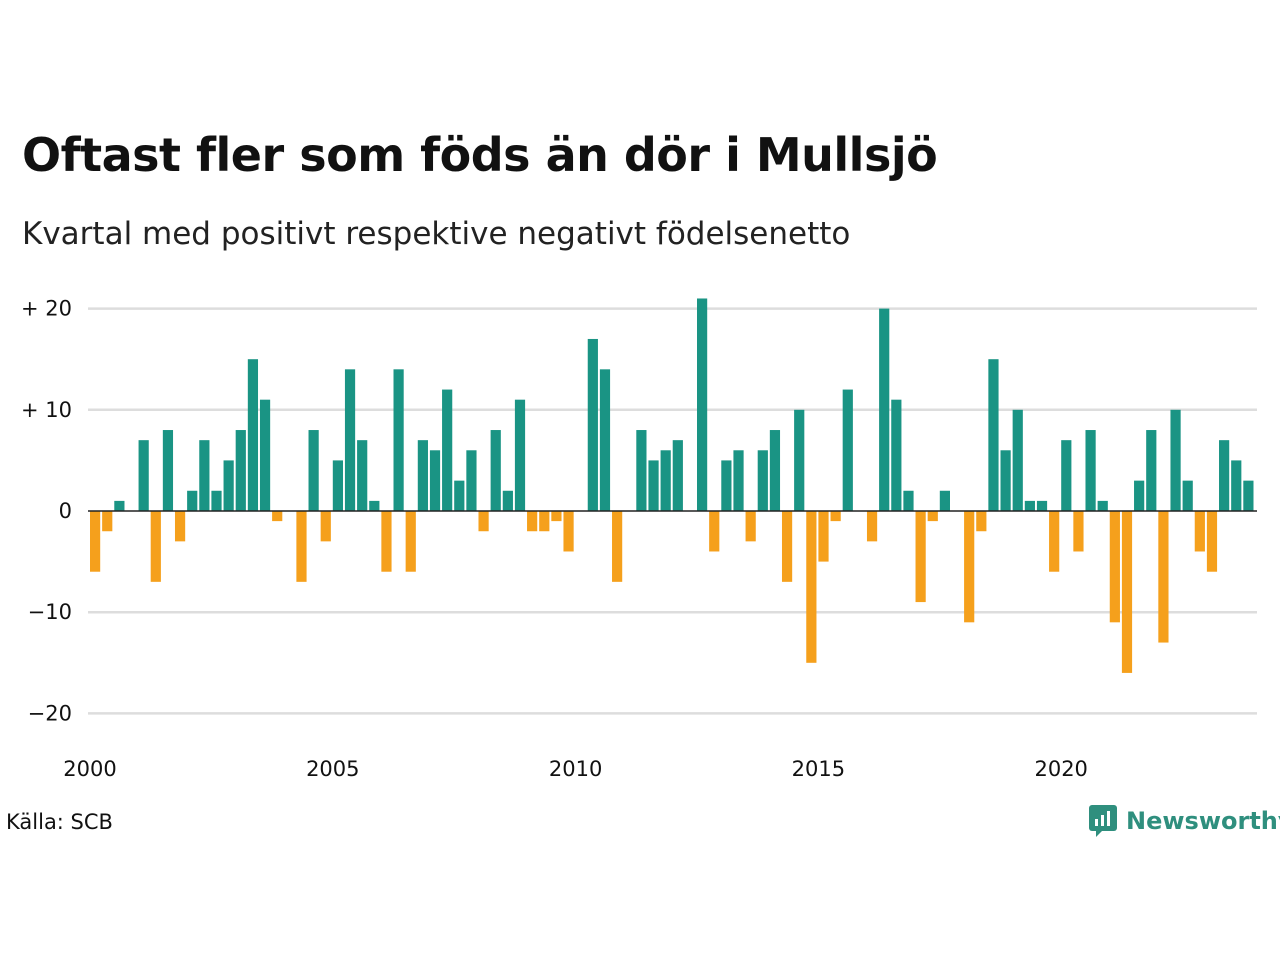  Describe the element at coordinates (1103, 821) in the screenshot. I see `newsworthy-logo-icon` at that location.